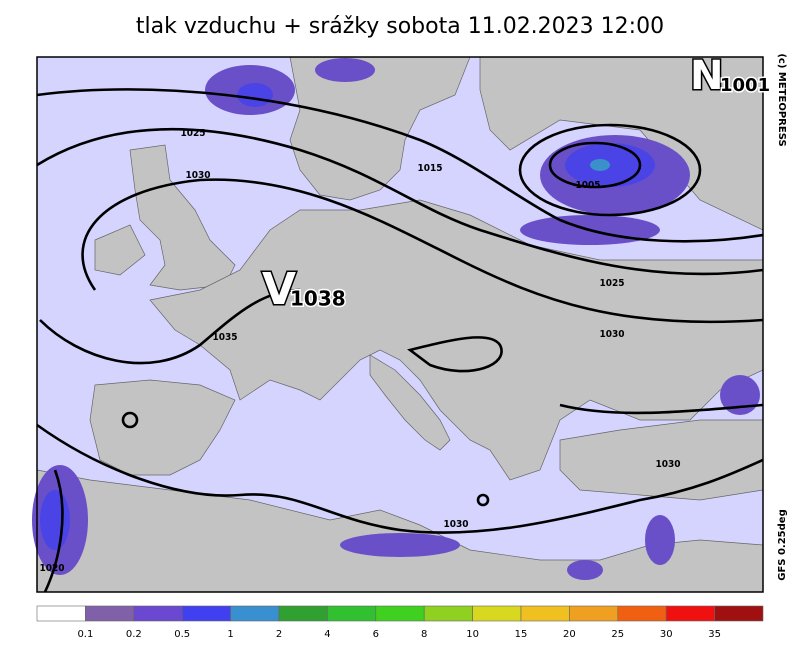 This screenshot has height=654, width=800. What do you see at coordinates (318, 299) in the screenshot?
I see `center-value: 1038` at bounding box center [318, 299].